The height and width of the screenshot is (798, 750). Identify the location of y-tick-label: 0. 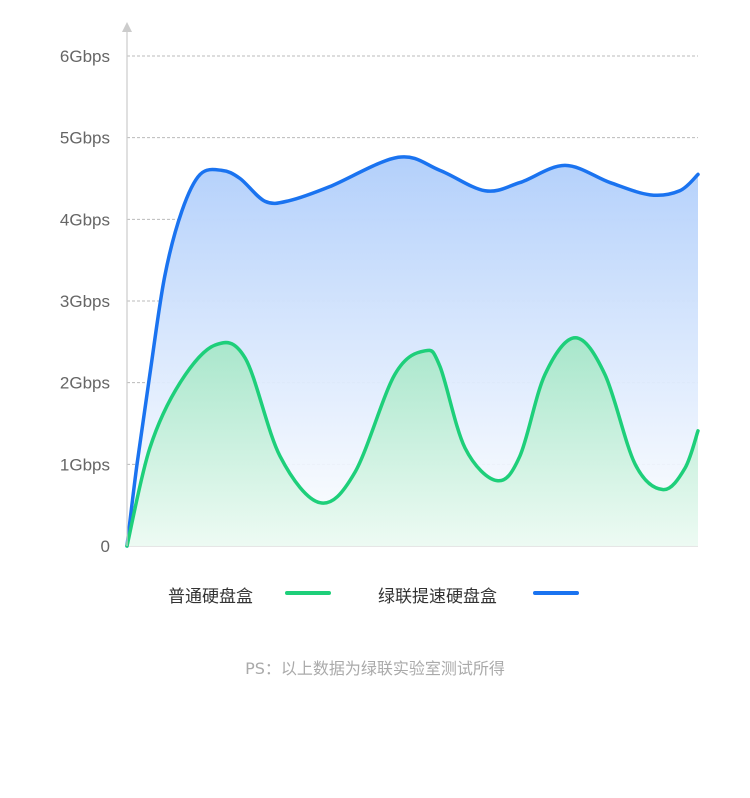
(105, 546).